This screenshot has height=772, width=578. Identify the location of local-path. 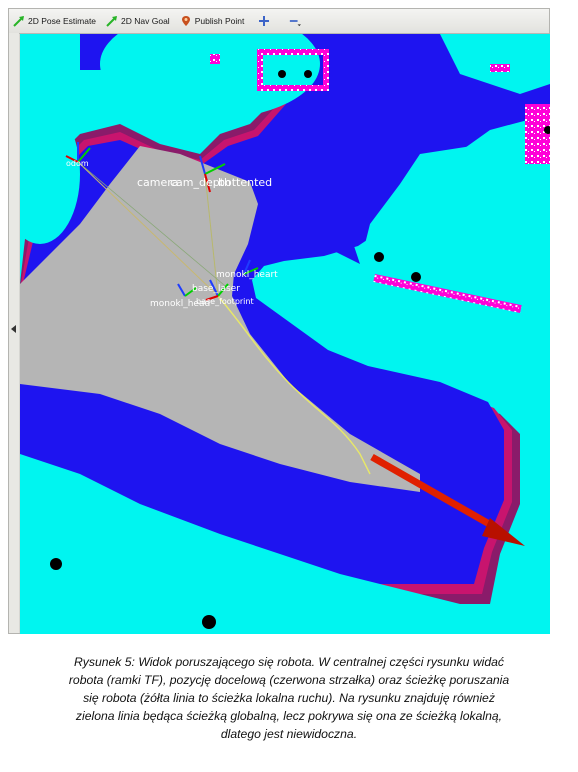
(294, 385).